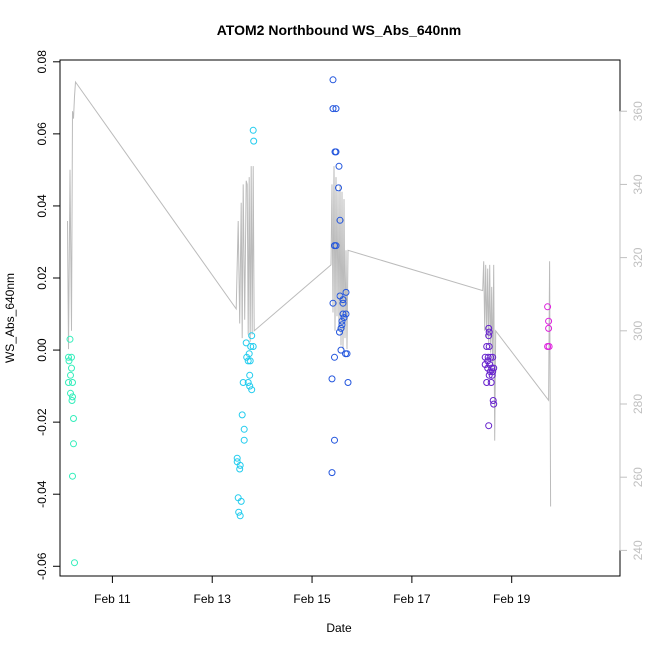  Describe the element at coordinates (638, 330) in the screenshot. I see `y2-tick-label: 300` at that location.